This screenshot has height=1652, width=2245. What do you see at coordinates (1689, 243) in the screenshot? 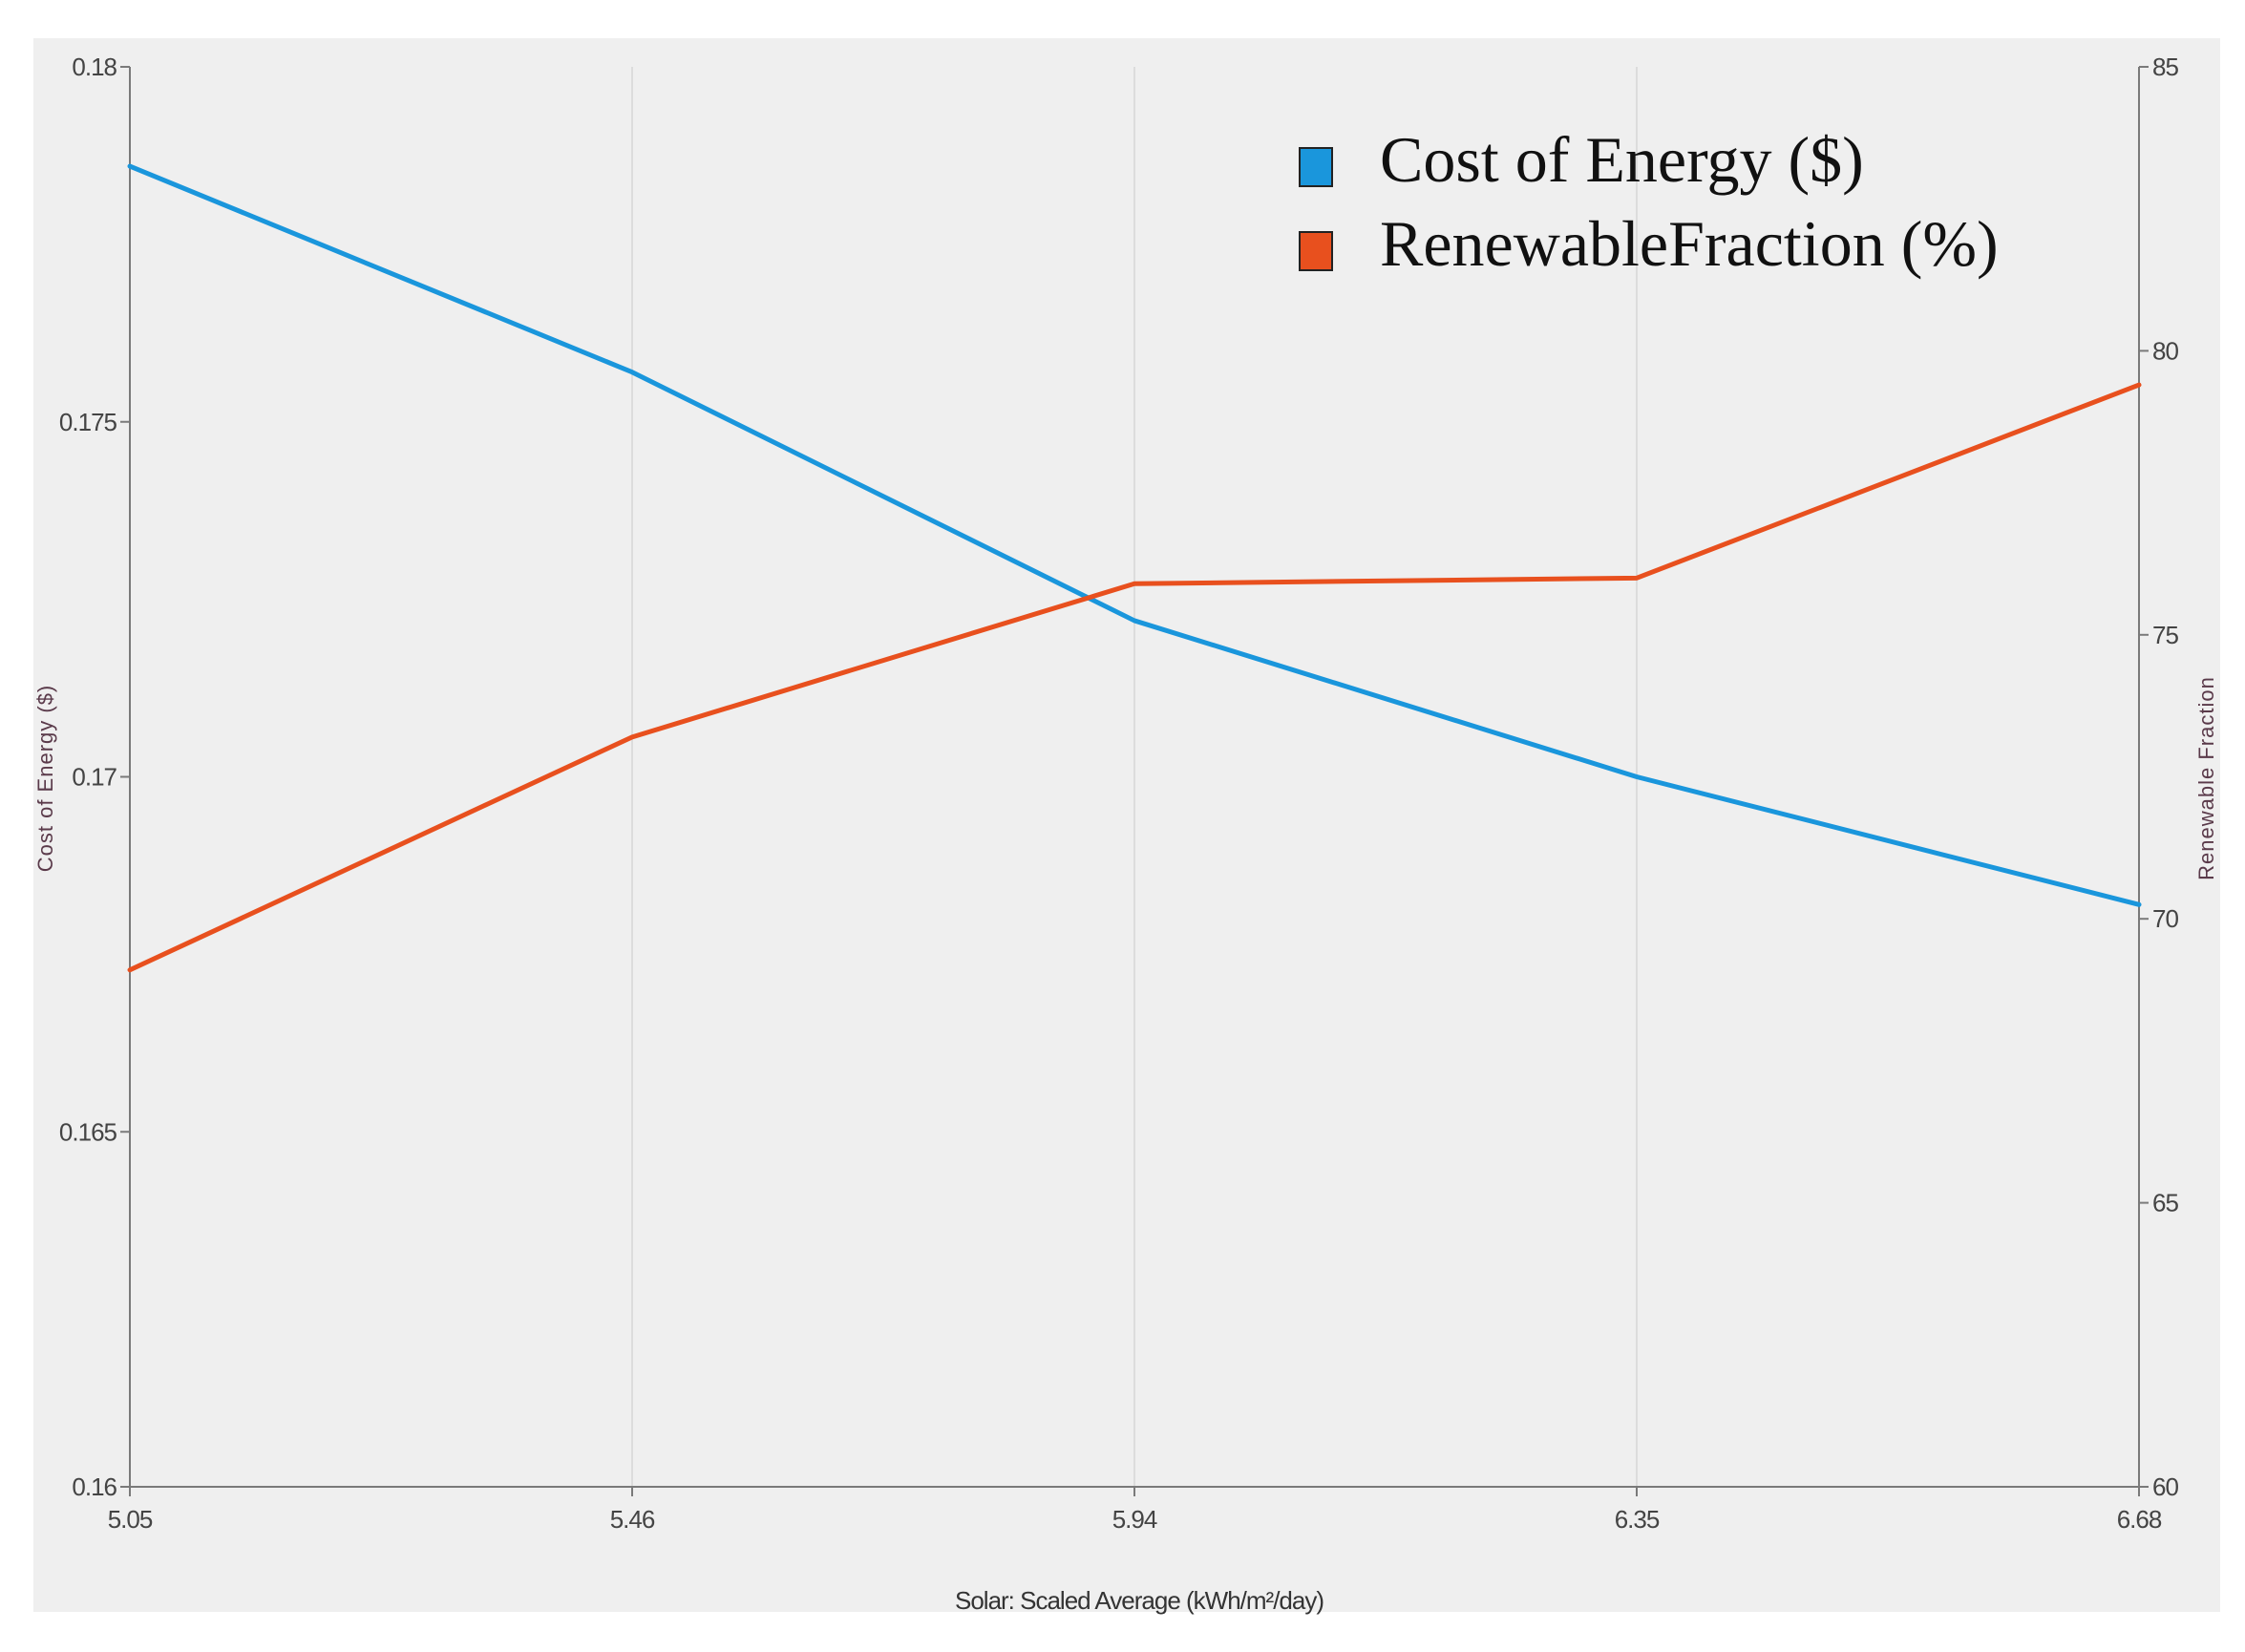
I see `legend-label-renewable: RenewableFraction (%)` at bounding box center [1689, 243].